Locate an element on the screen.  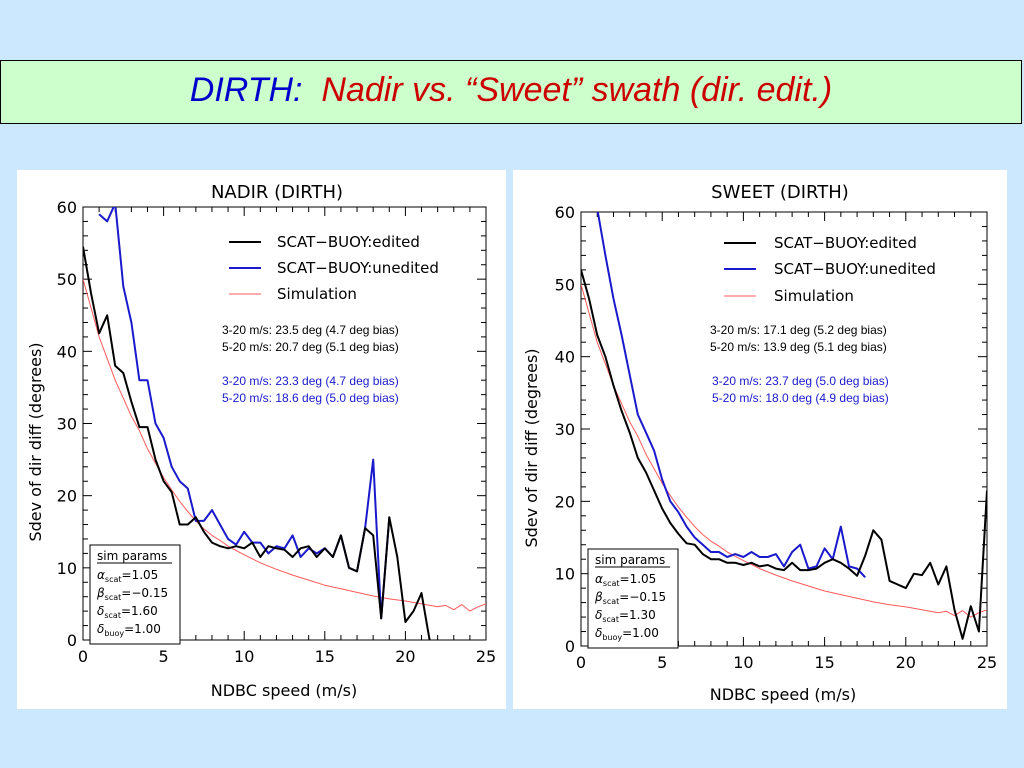
slide-title-main: Nadir vs. “Sweet” swath (dir. edit.) is located at coordinates (577, 90).